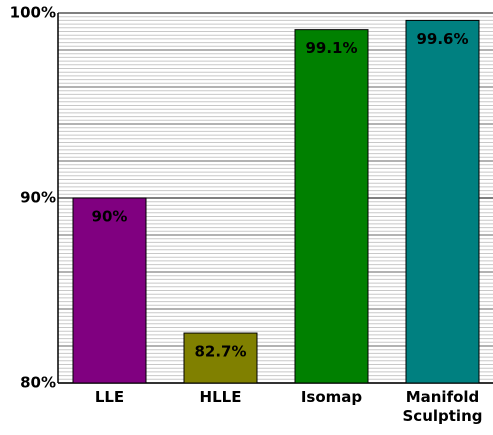 The width and height of the screenshot is (493, 435). Describe the element at coordinates (442, 406) in the screenshot. I see `x-tick-label: Manifold Sculpting` at that location.